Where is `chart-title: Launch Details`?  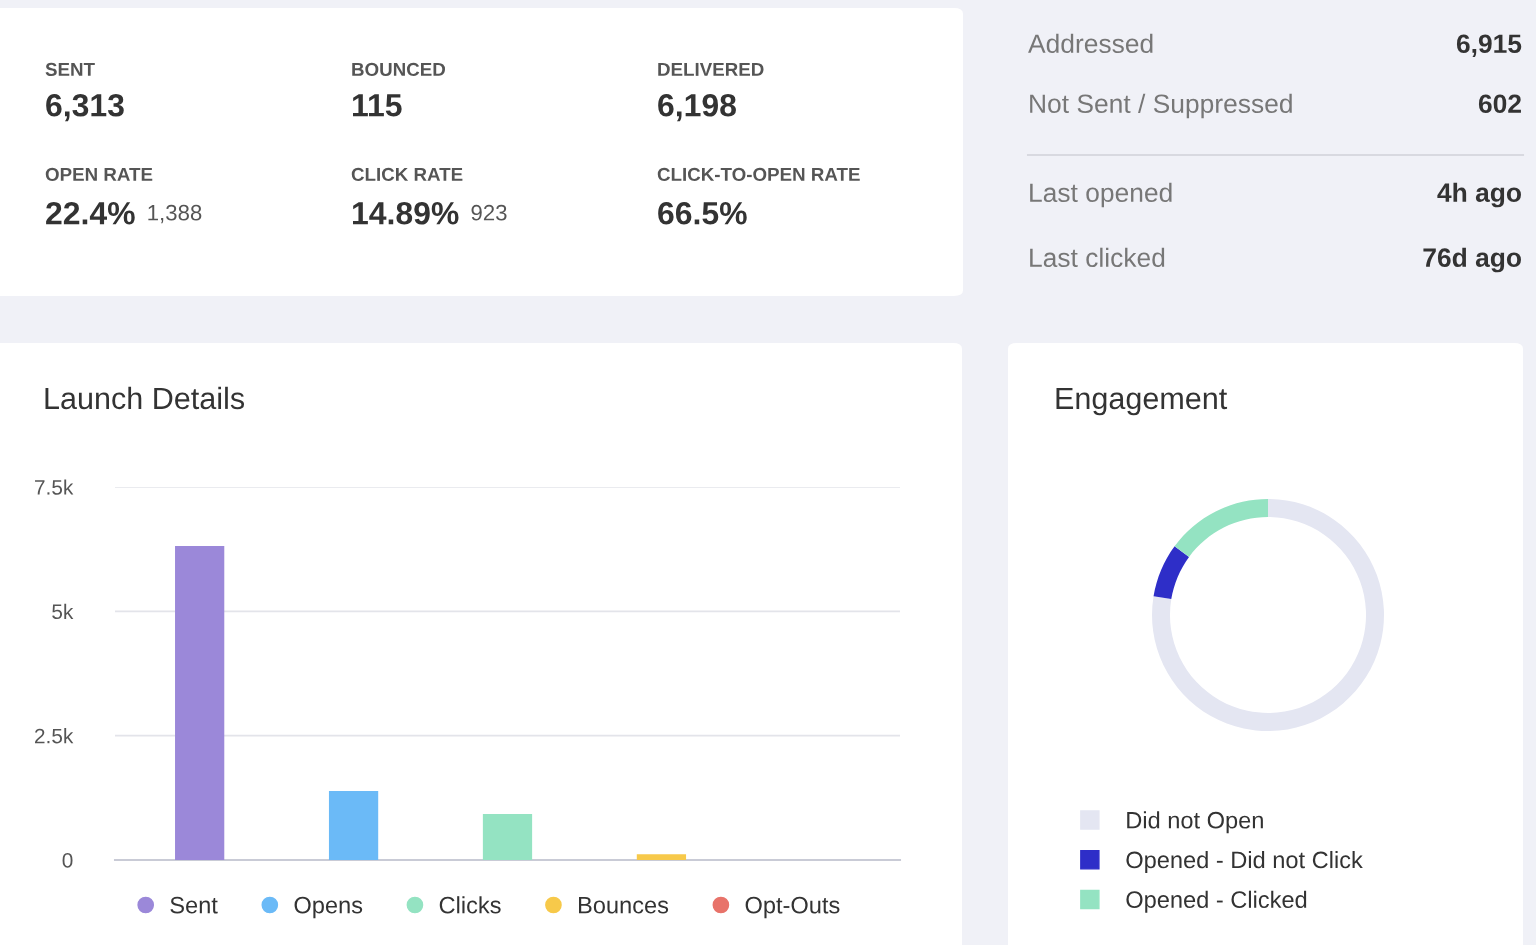 chart-title: Launch Details is located at coordinates (145, 398).